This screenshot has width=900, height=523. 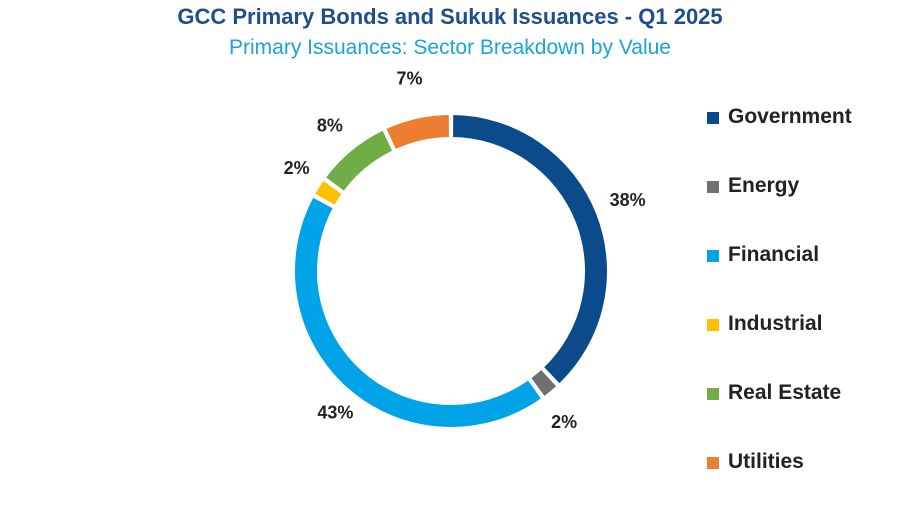 What do you see at coordinates (410, 78) in the screenshot?
I see `data-label-utilities: 7%` at bounding box center [410, 78].